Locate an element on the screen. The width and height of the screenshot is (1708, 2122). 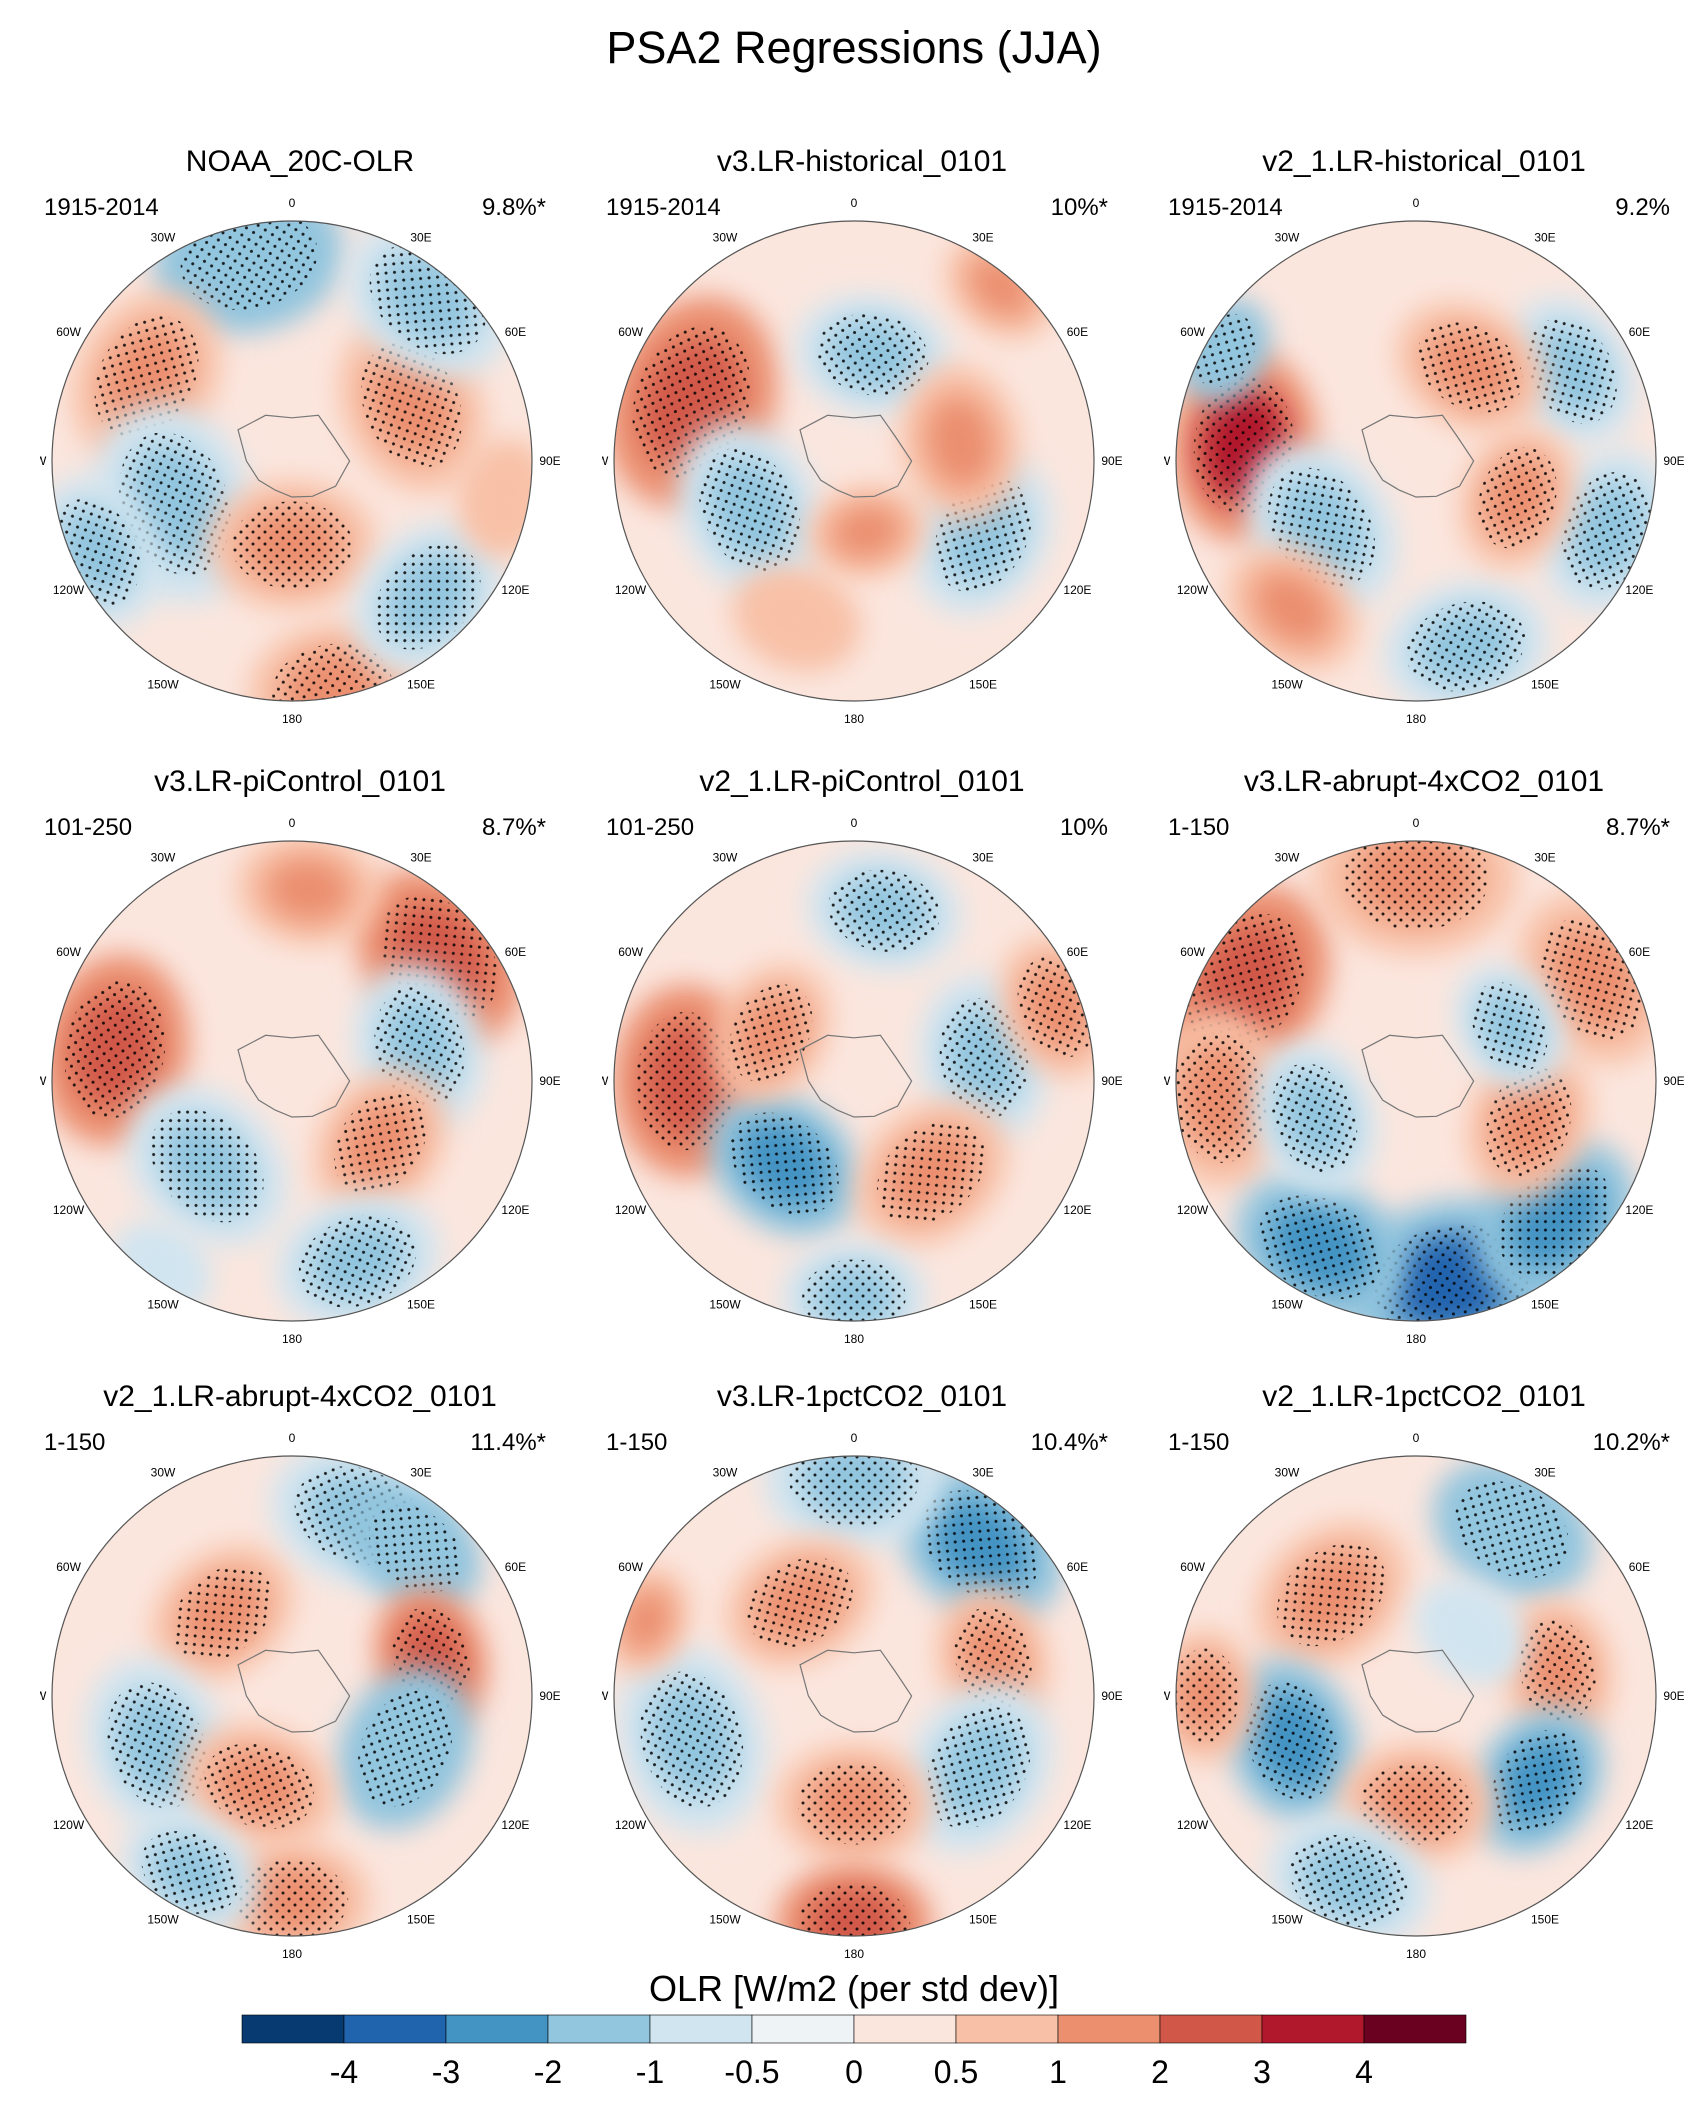
colorbar-tick-label: -2 is located at coordinates (548, 2072).